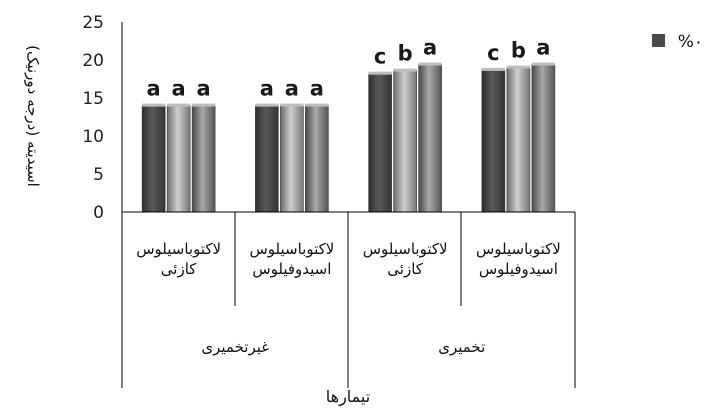 This screenshot has width=710, height=413. Describe the element at coordinates (343, 347) in the screenshot. I see `group-labels: غیرتخمیری تخمیری` at that location.